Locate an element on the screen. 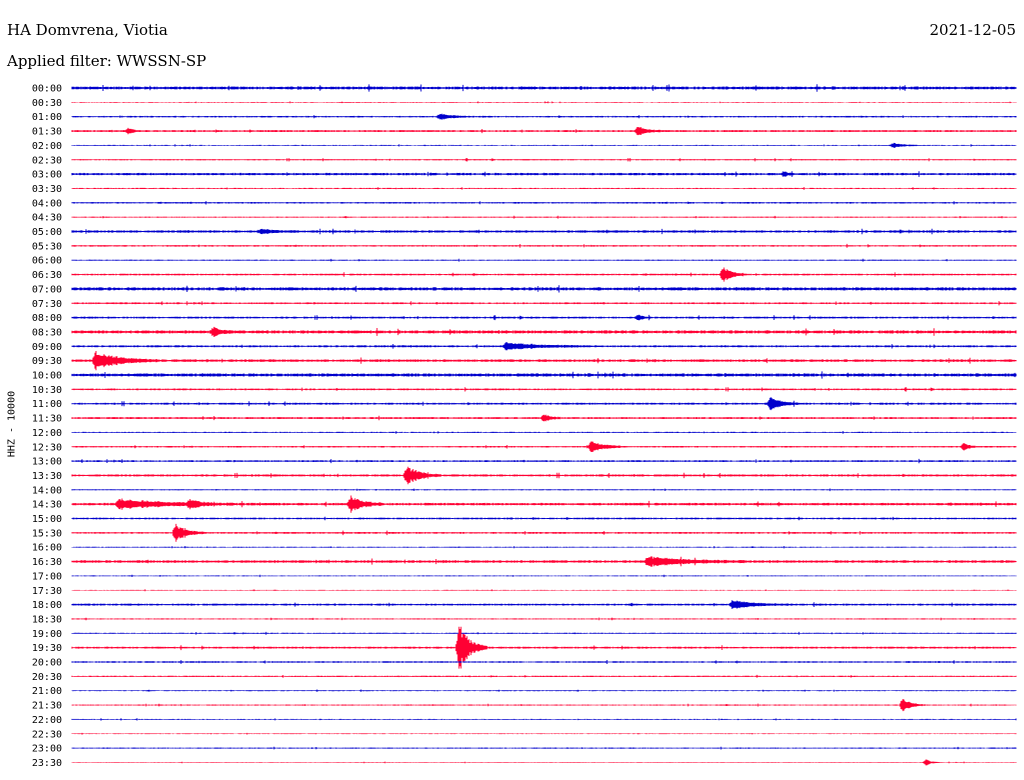 This screenshot has width=1024, height=780. row-label: 21:30 is located at coordinates (47, 706).